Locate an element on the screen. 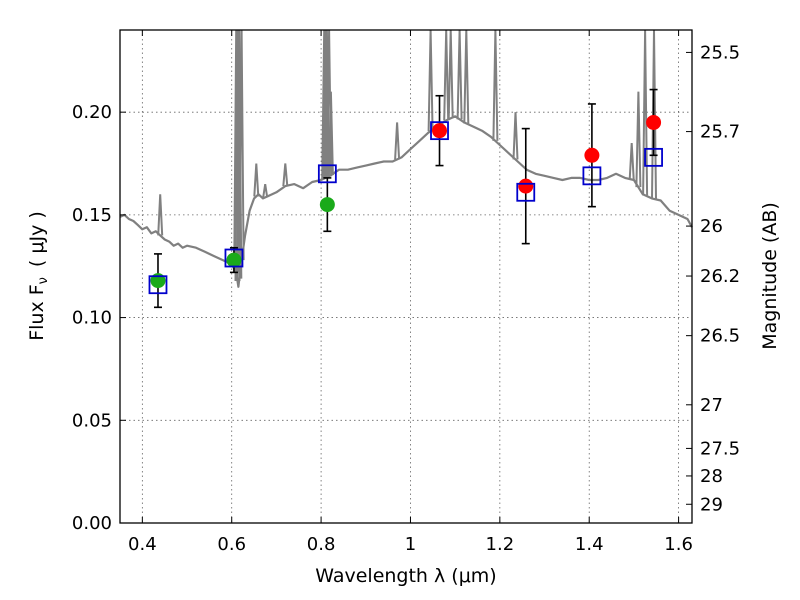  y-tick-label: 0.05 is located at coordinates (92, 420).